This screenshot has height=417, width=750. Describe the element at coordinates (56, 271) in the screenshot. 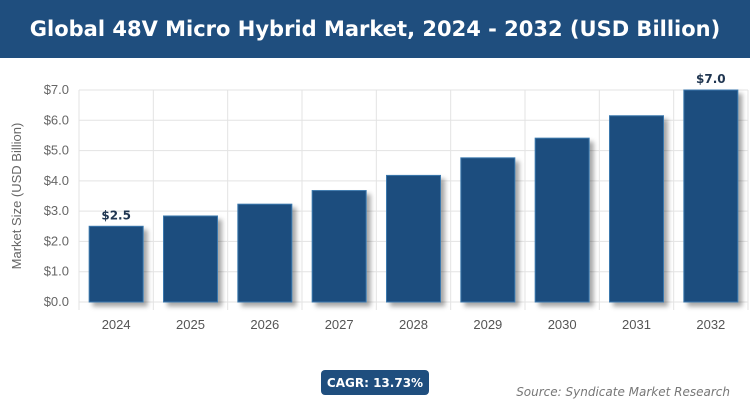

I see `y-tick-label: $1.0` at that location.